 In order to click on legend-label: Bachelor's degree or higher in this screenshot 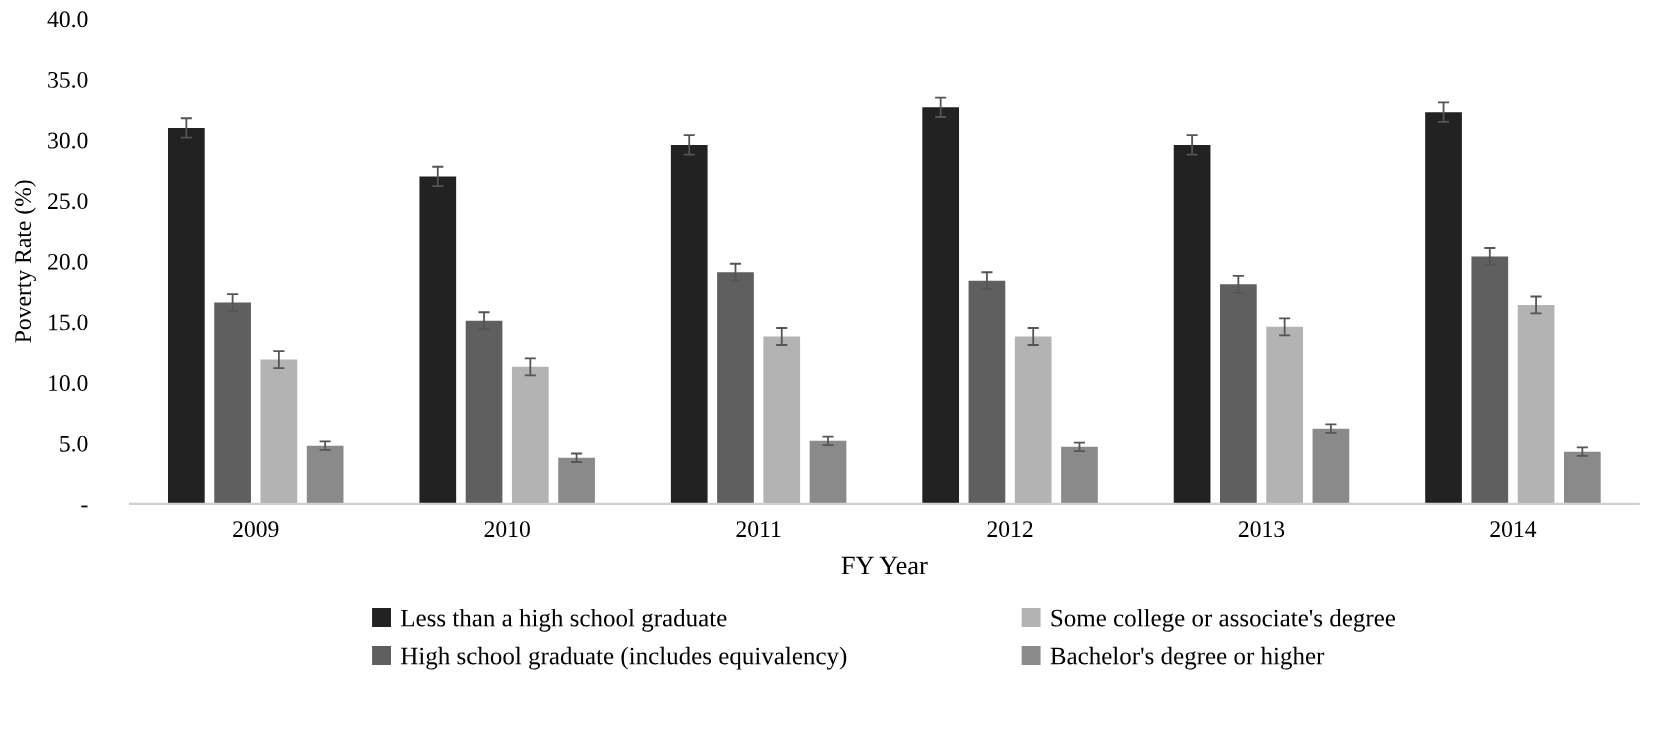, I will do `click(1187, 658)`.